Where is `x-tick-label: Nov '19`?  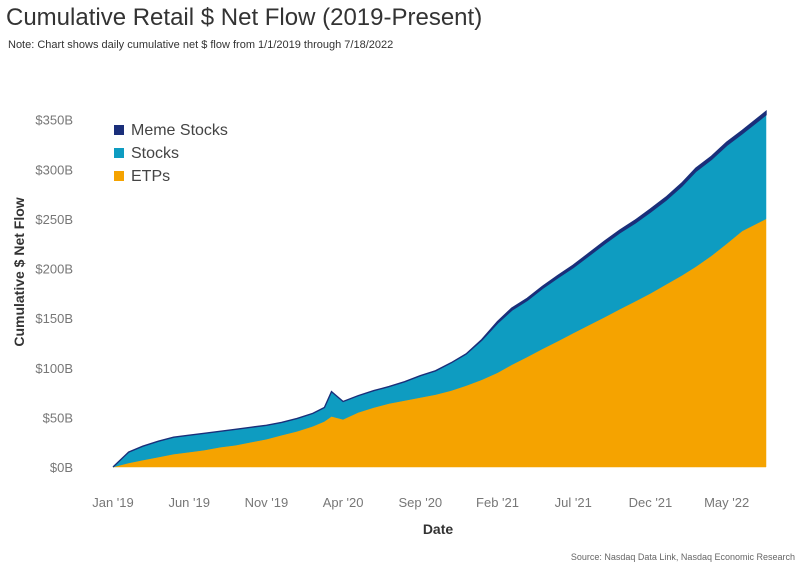
x-tick-label: Nov '19 is located at coordinates (267, 502).